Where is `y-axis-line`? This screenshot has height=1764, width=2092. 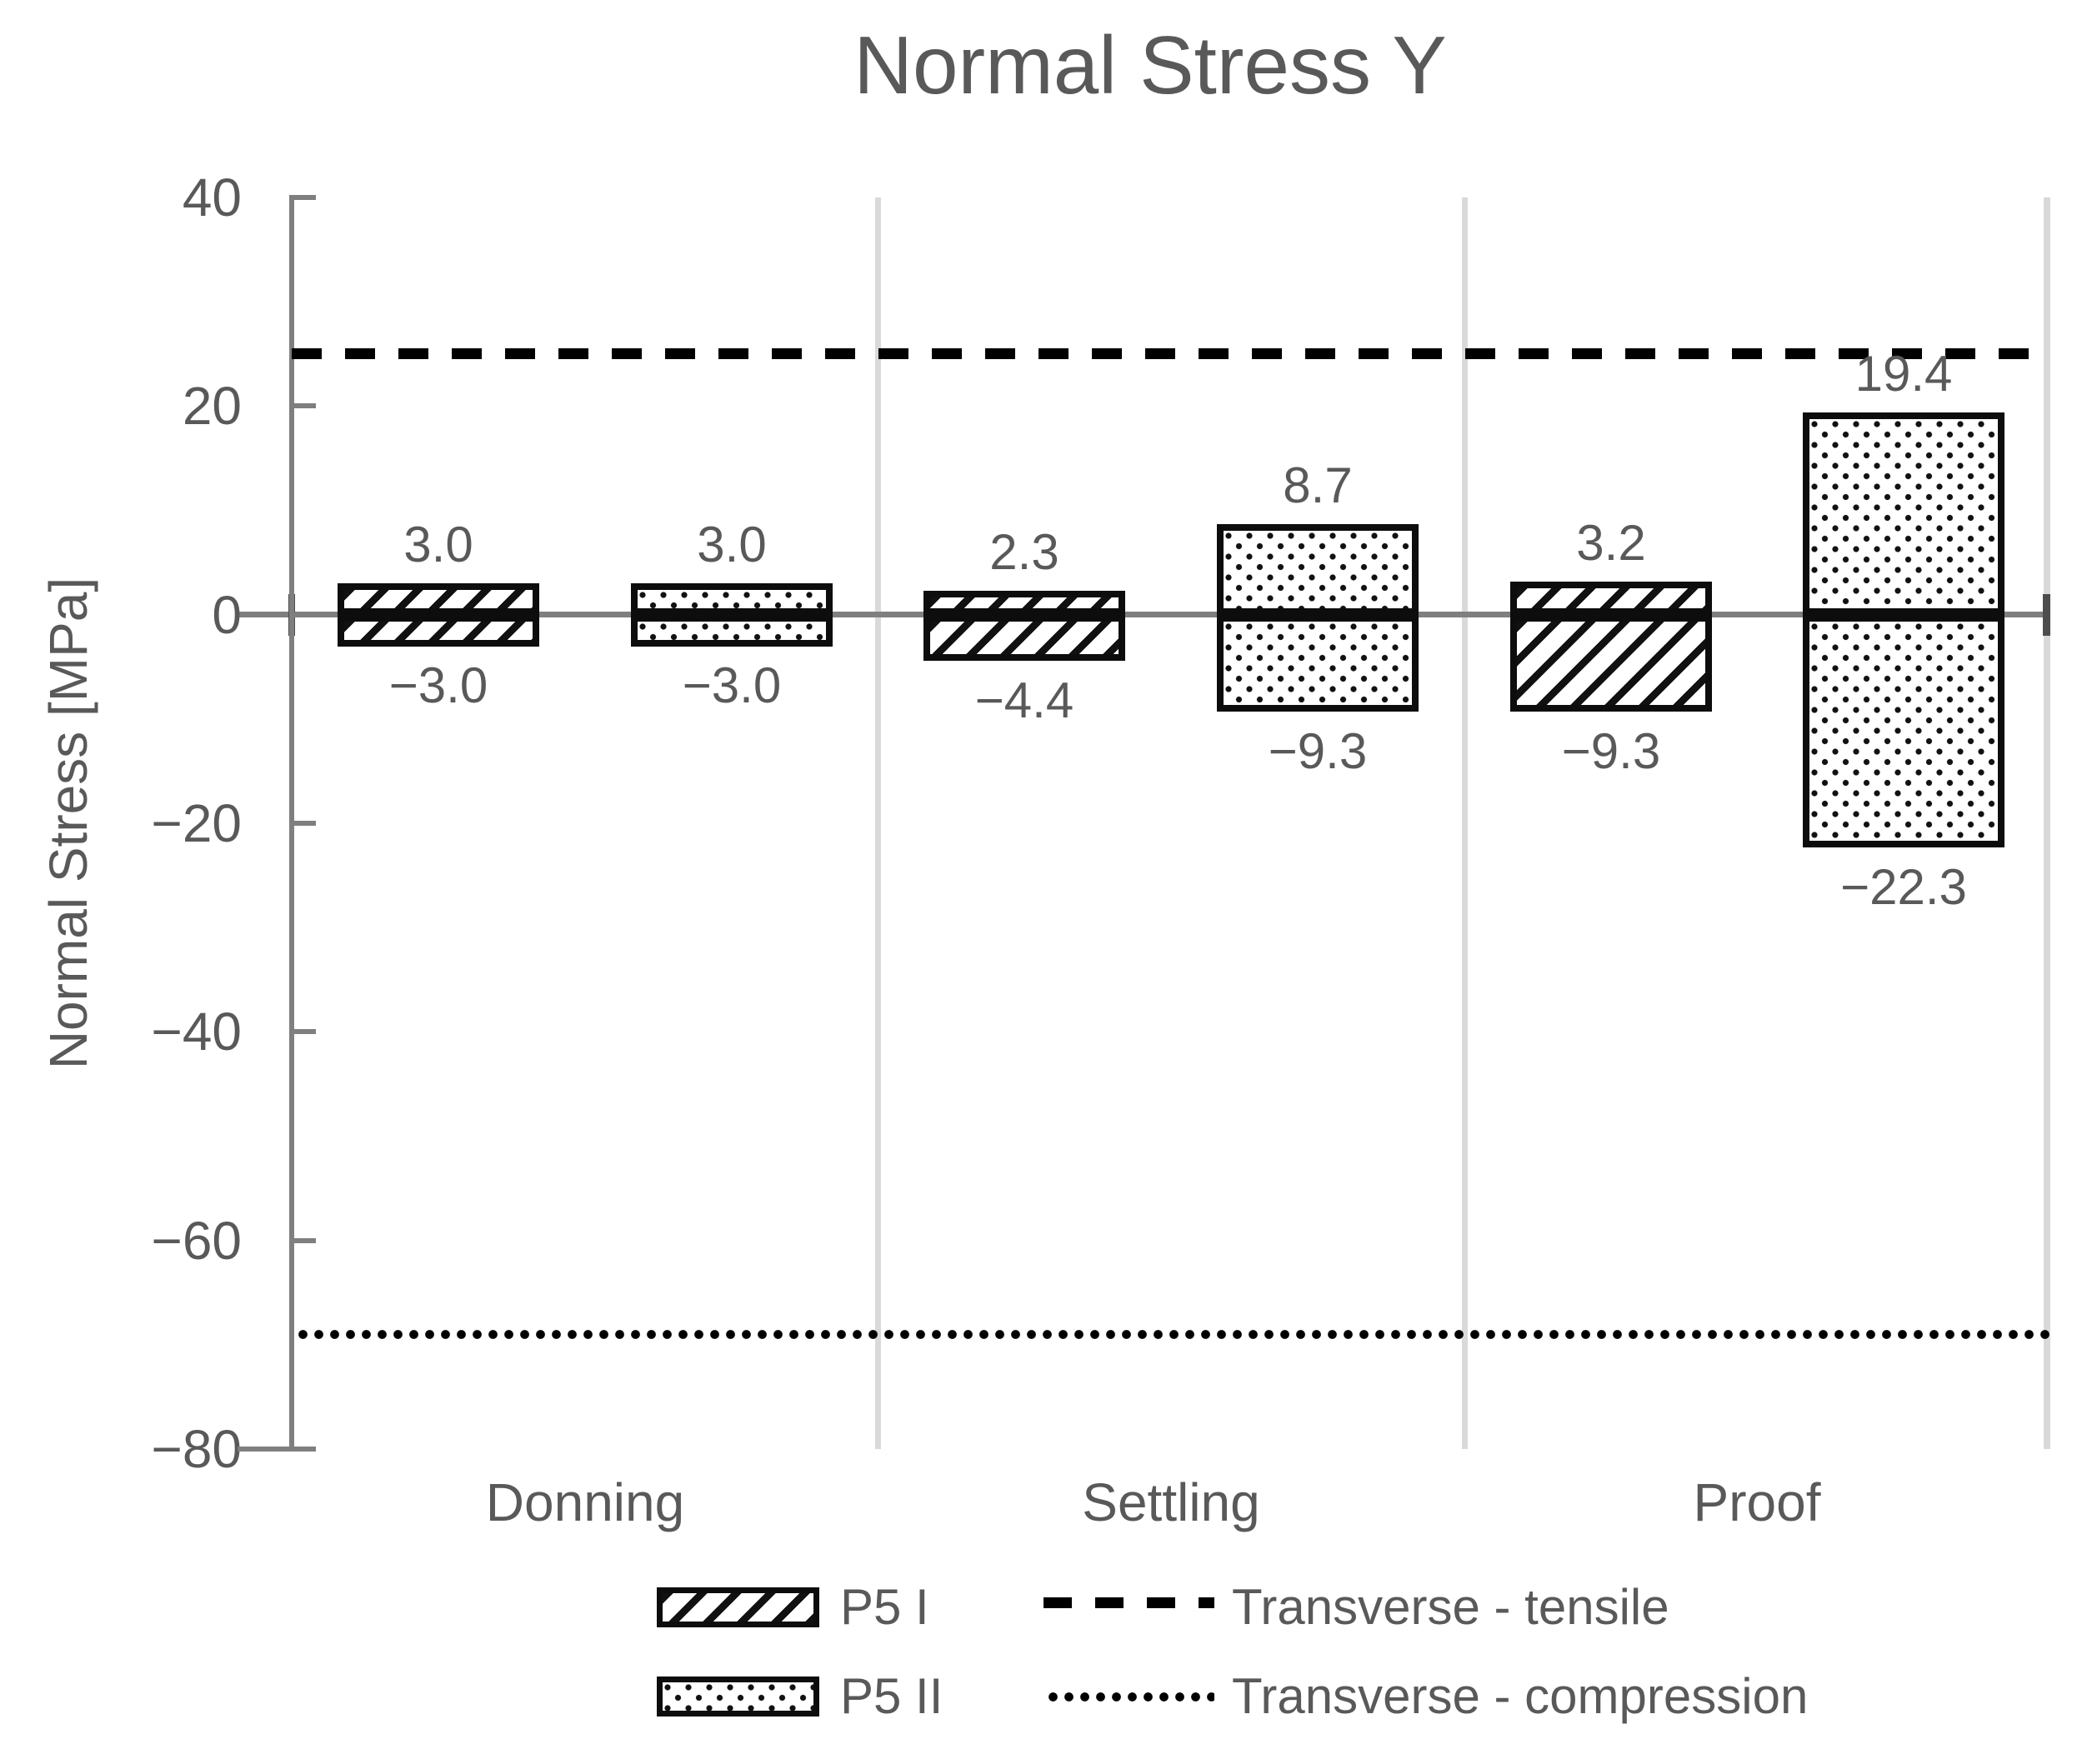
y-axis-line is located at coordinates (291, 823).